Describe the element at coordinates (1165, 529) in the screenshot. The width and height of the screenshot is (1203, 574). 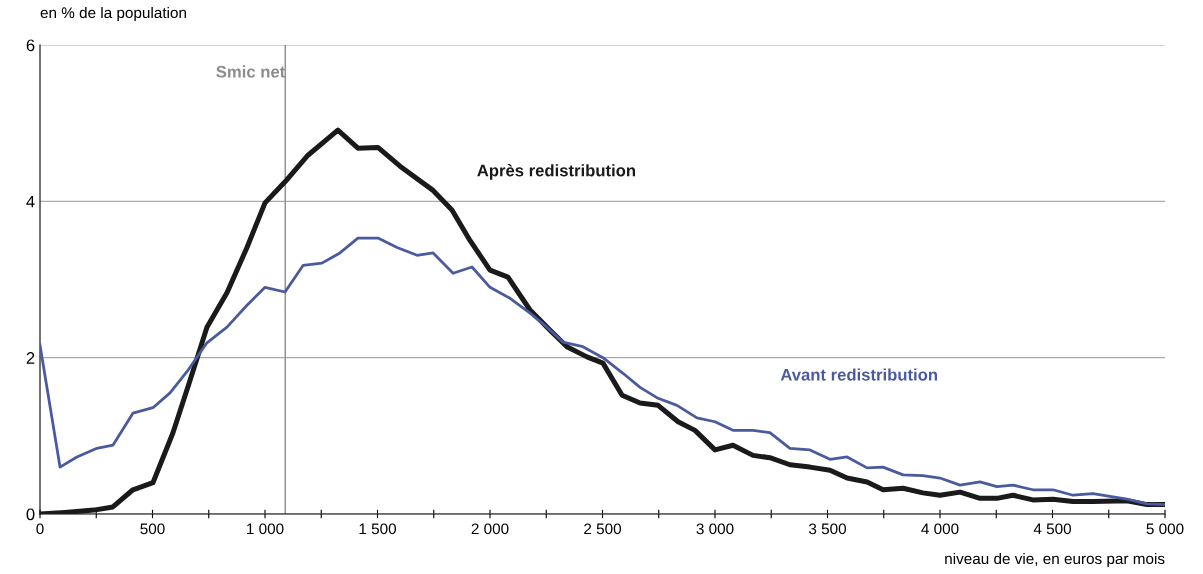
I see `x-tick-label: 5 000` at that location.